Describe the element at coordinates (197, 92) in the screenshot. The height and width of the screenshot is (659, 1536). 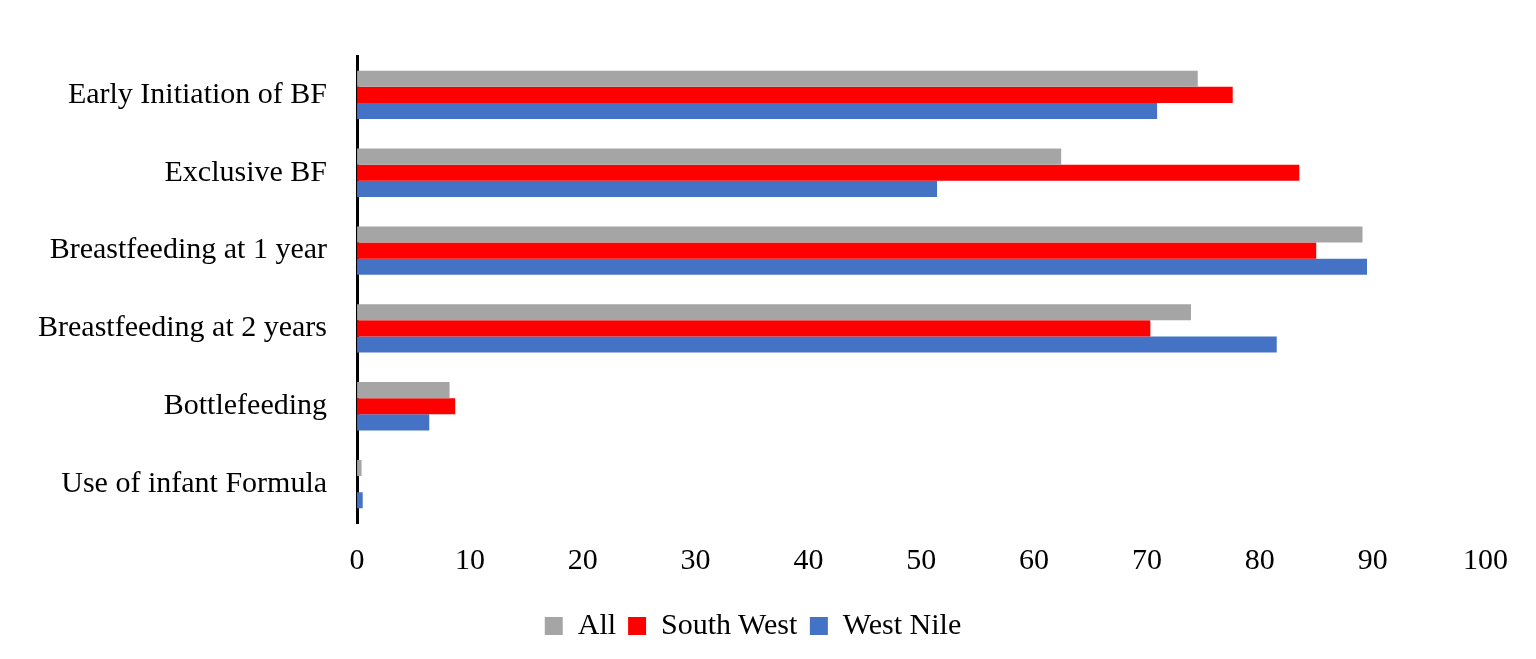
I see `y-tick-label: Early Initiation of BF` at that location.